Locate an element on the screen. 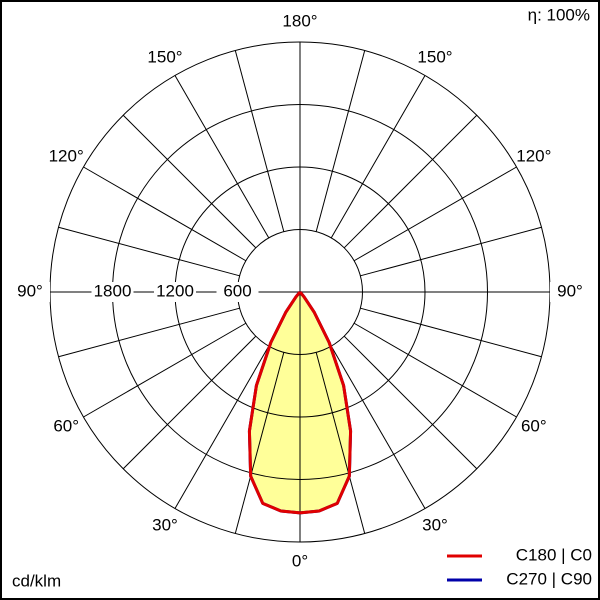 The height and width of the screenshot is (600, 600). angle-tick-label: 180° is located at coordinates (299, 20).